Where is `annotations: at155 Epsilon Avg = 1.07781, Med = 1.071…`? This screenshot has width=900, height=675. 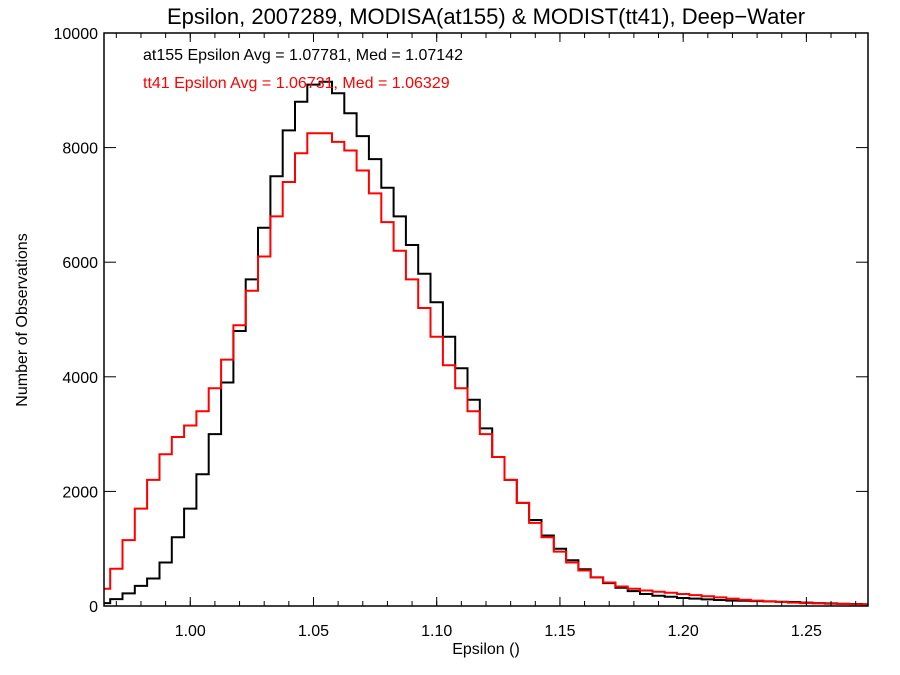
annotations: at155 Epsilon Avg = 1.07781, Med = 1.071… is located at coordinates (303, 69).